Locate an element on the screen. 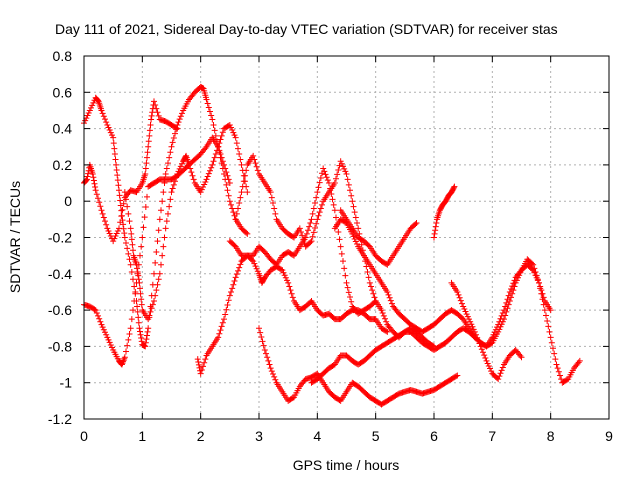 Image resolution: width=640 pixels, height=480 pixels. y-tick-label: 0.4 is located at coordinates (63, 129).